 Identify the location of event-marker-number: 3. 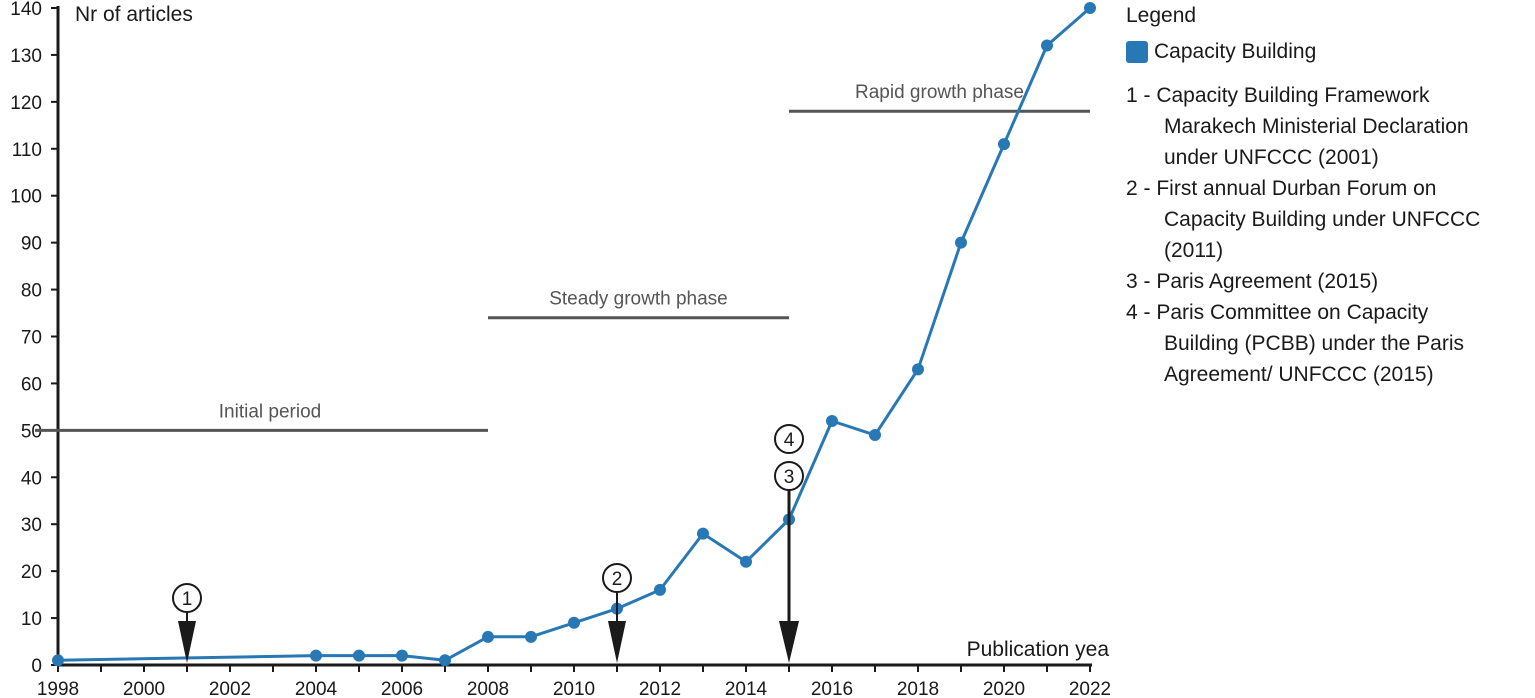
(789, 477).